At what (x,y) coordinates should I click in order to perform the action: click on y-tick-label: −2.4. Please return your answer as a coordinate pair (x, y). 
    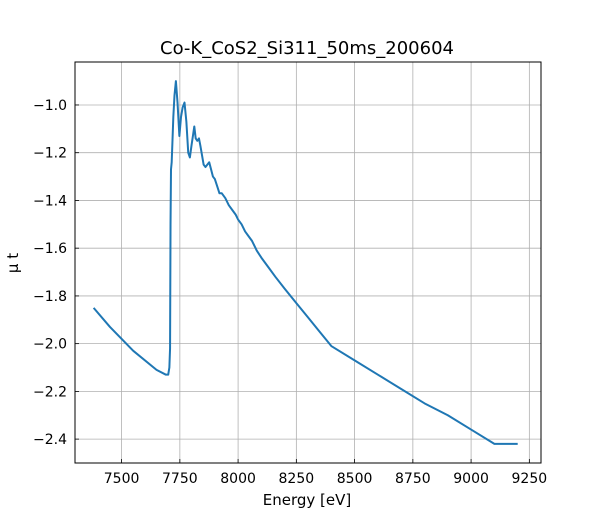
    Looking at the image, I should click on (50, 440).